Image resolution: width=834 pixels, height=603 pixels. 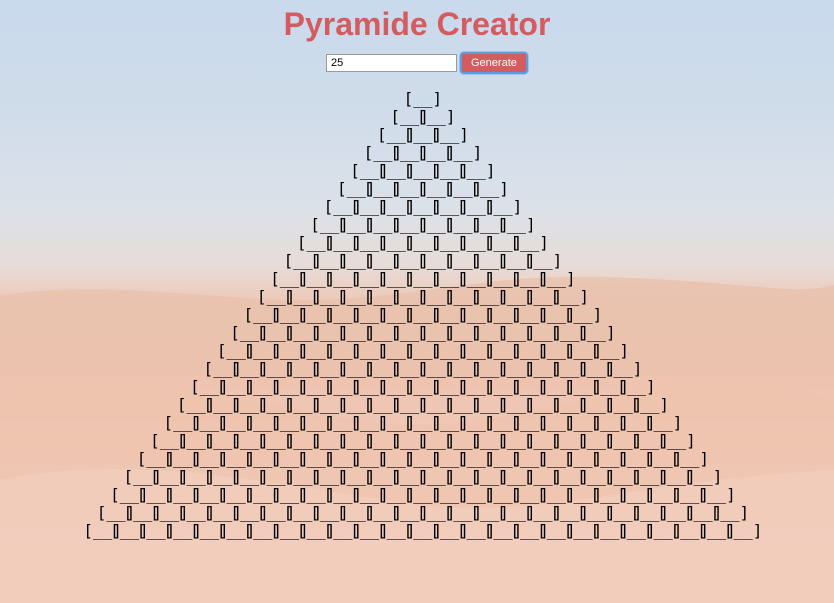 What do you see at coordinates (417, 243) in the screenshot?
I see `pyramid-row: [__] [__] [__] [__] [__] [__] [__] [__] [__]` at bounding box center [417, 243].